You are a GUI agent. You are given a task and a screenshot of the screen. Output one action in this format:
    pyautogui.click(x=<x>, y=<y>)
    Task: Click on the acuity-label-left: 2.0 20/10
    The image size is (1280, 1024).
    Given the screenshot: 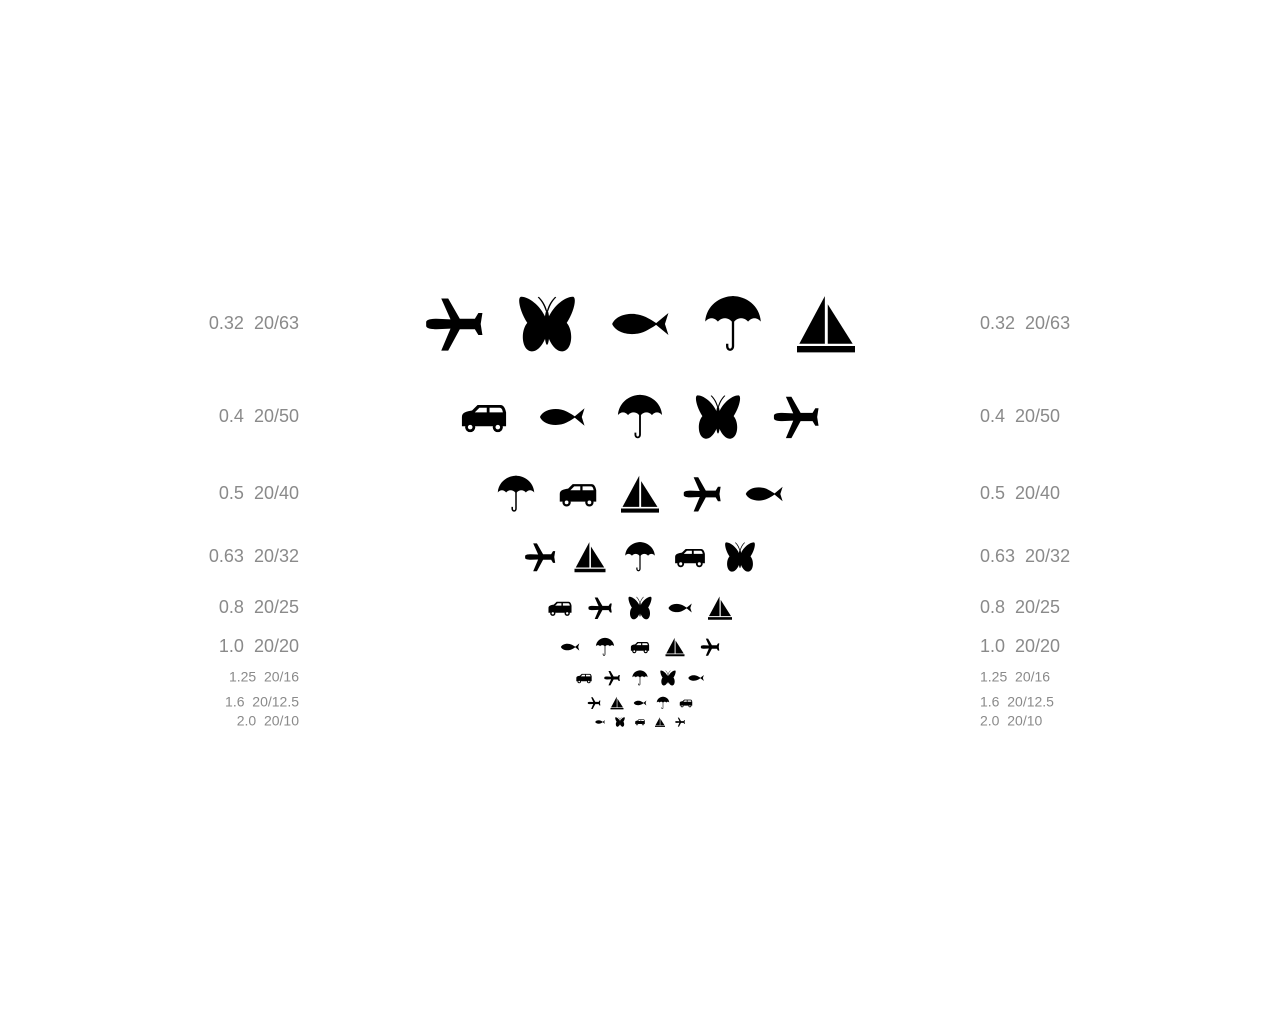 What is the action you would take?
    pyautogui.click(x=268, y=721)
    